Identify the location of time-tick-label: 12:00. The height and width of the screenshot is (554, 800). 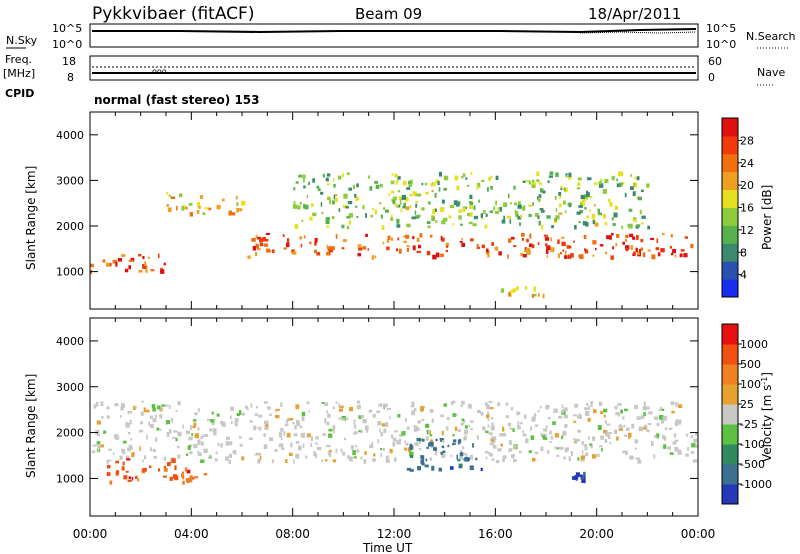
(394, 534).